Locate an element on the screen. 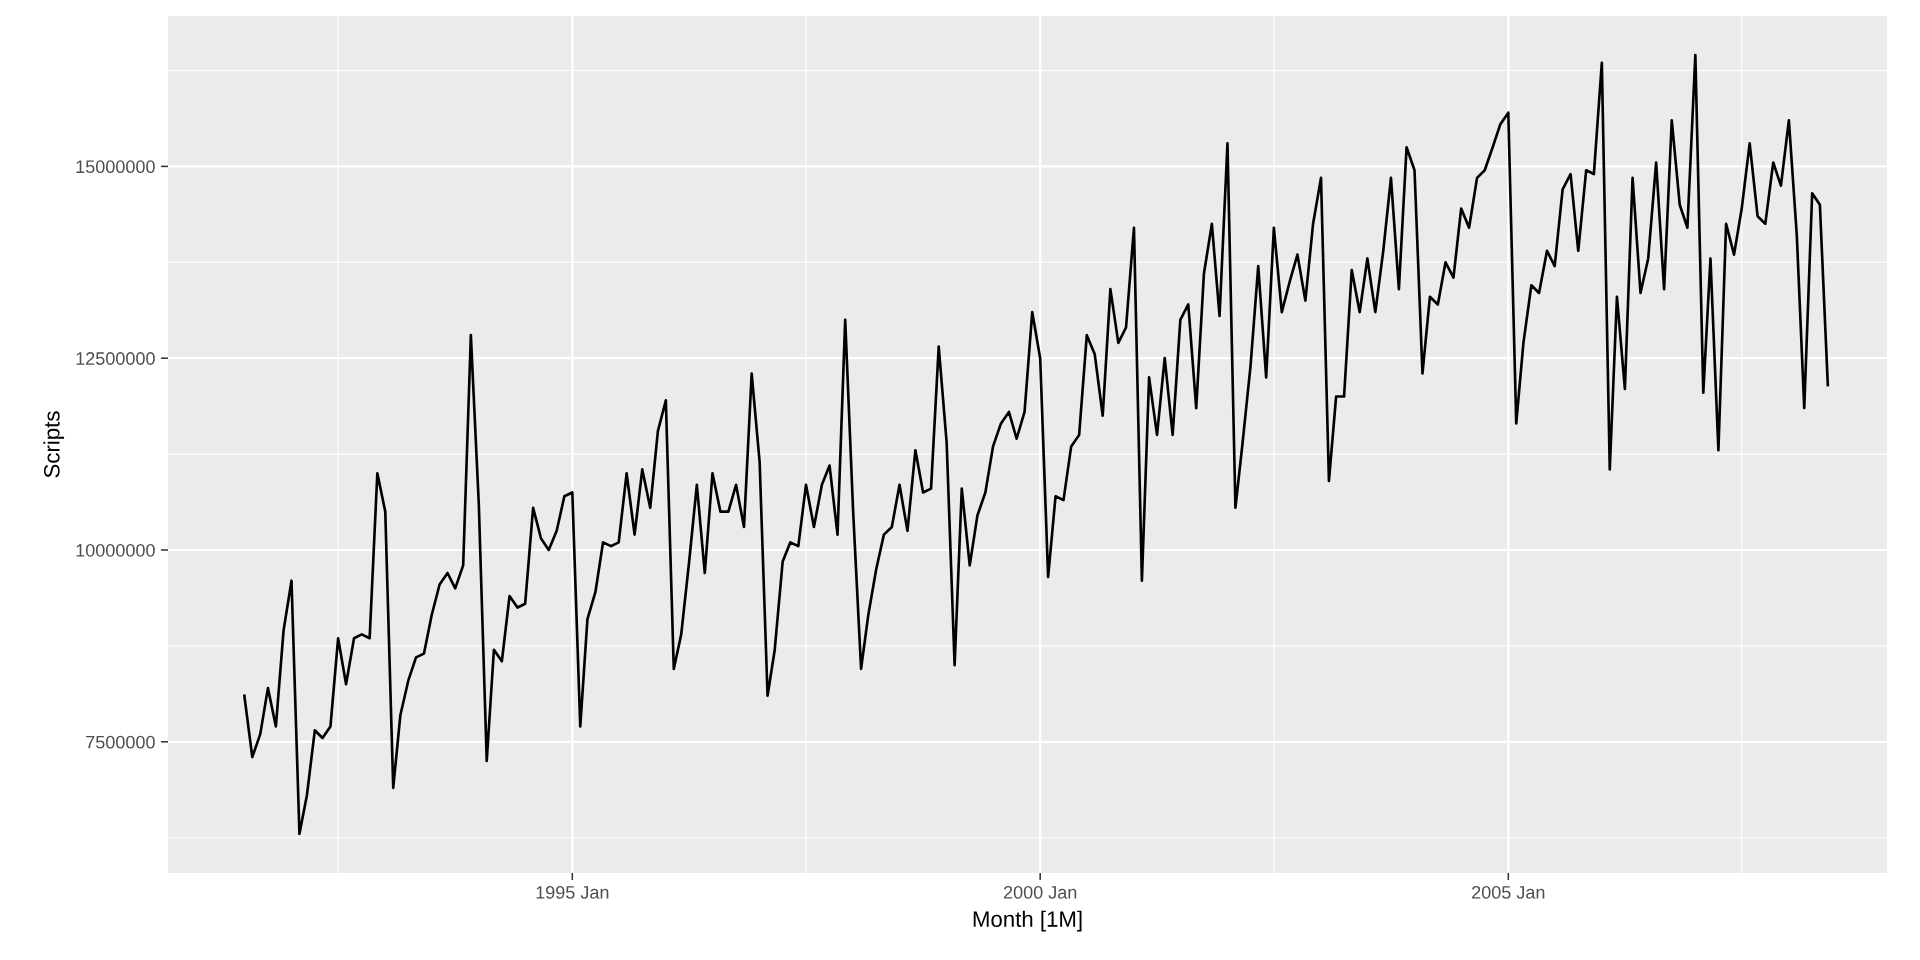 This screenshot has width=1920, height=960. y-tick-label: 12500000 is located at coordinates (115, 358).